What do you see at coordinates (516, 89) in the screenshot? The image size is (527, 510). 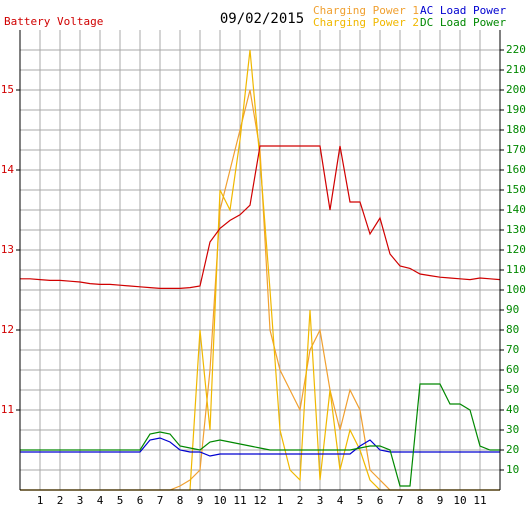 I see `y2-tick-label: 200` at bounding box center [516, 89].